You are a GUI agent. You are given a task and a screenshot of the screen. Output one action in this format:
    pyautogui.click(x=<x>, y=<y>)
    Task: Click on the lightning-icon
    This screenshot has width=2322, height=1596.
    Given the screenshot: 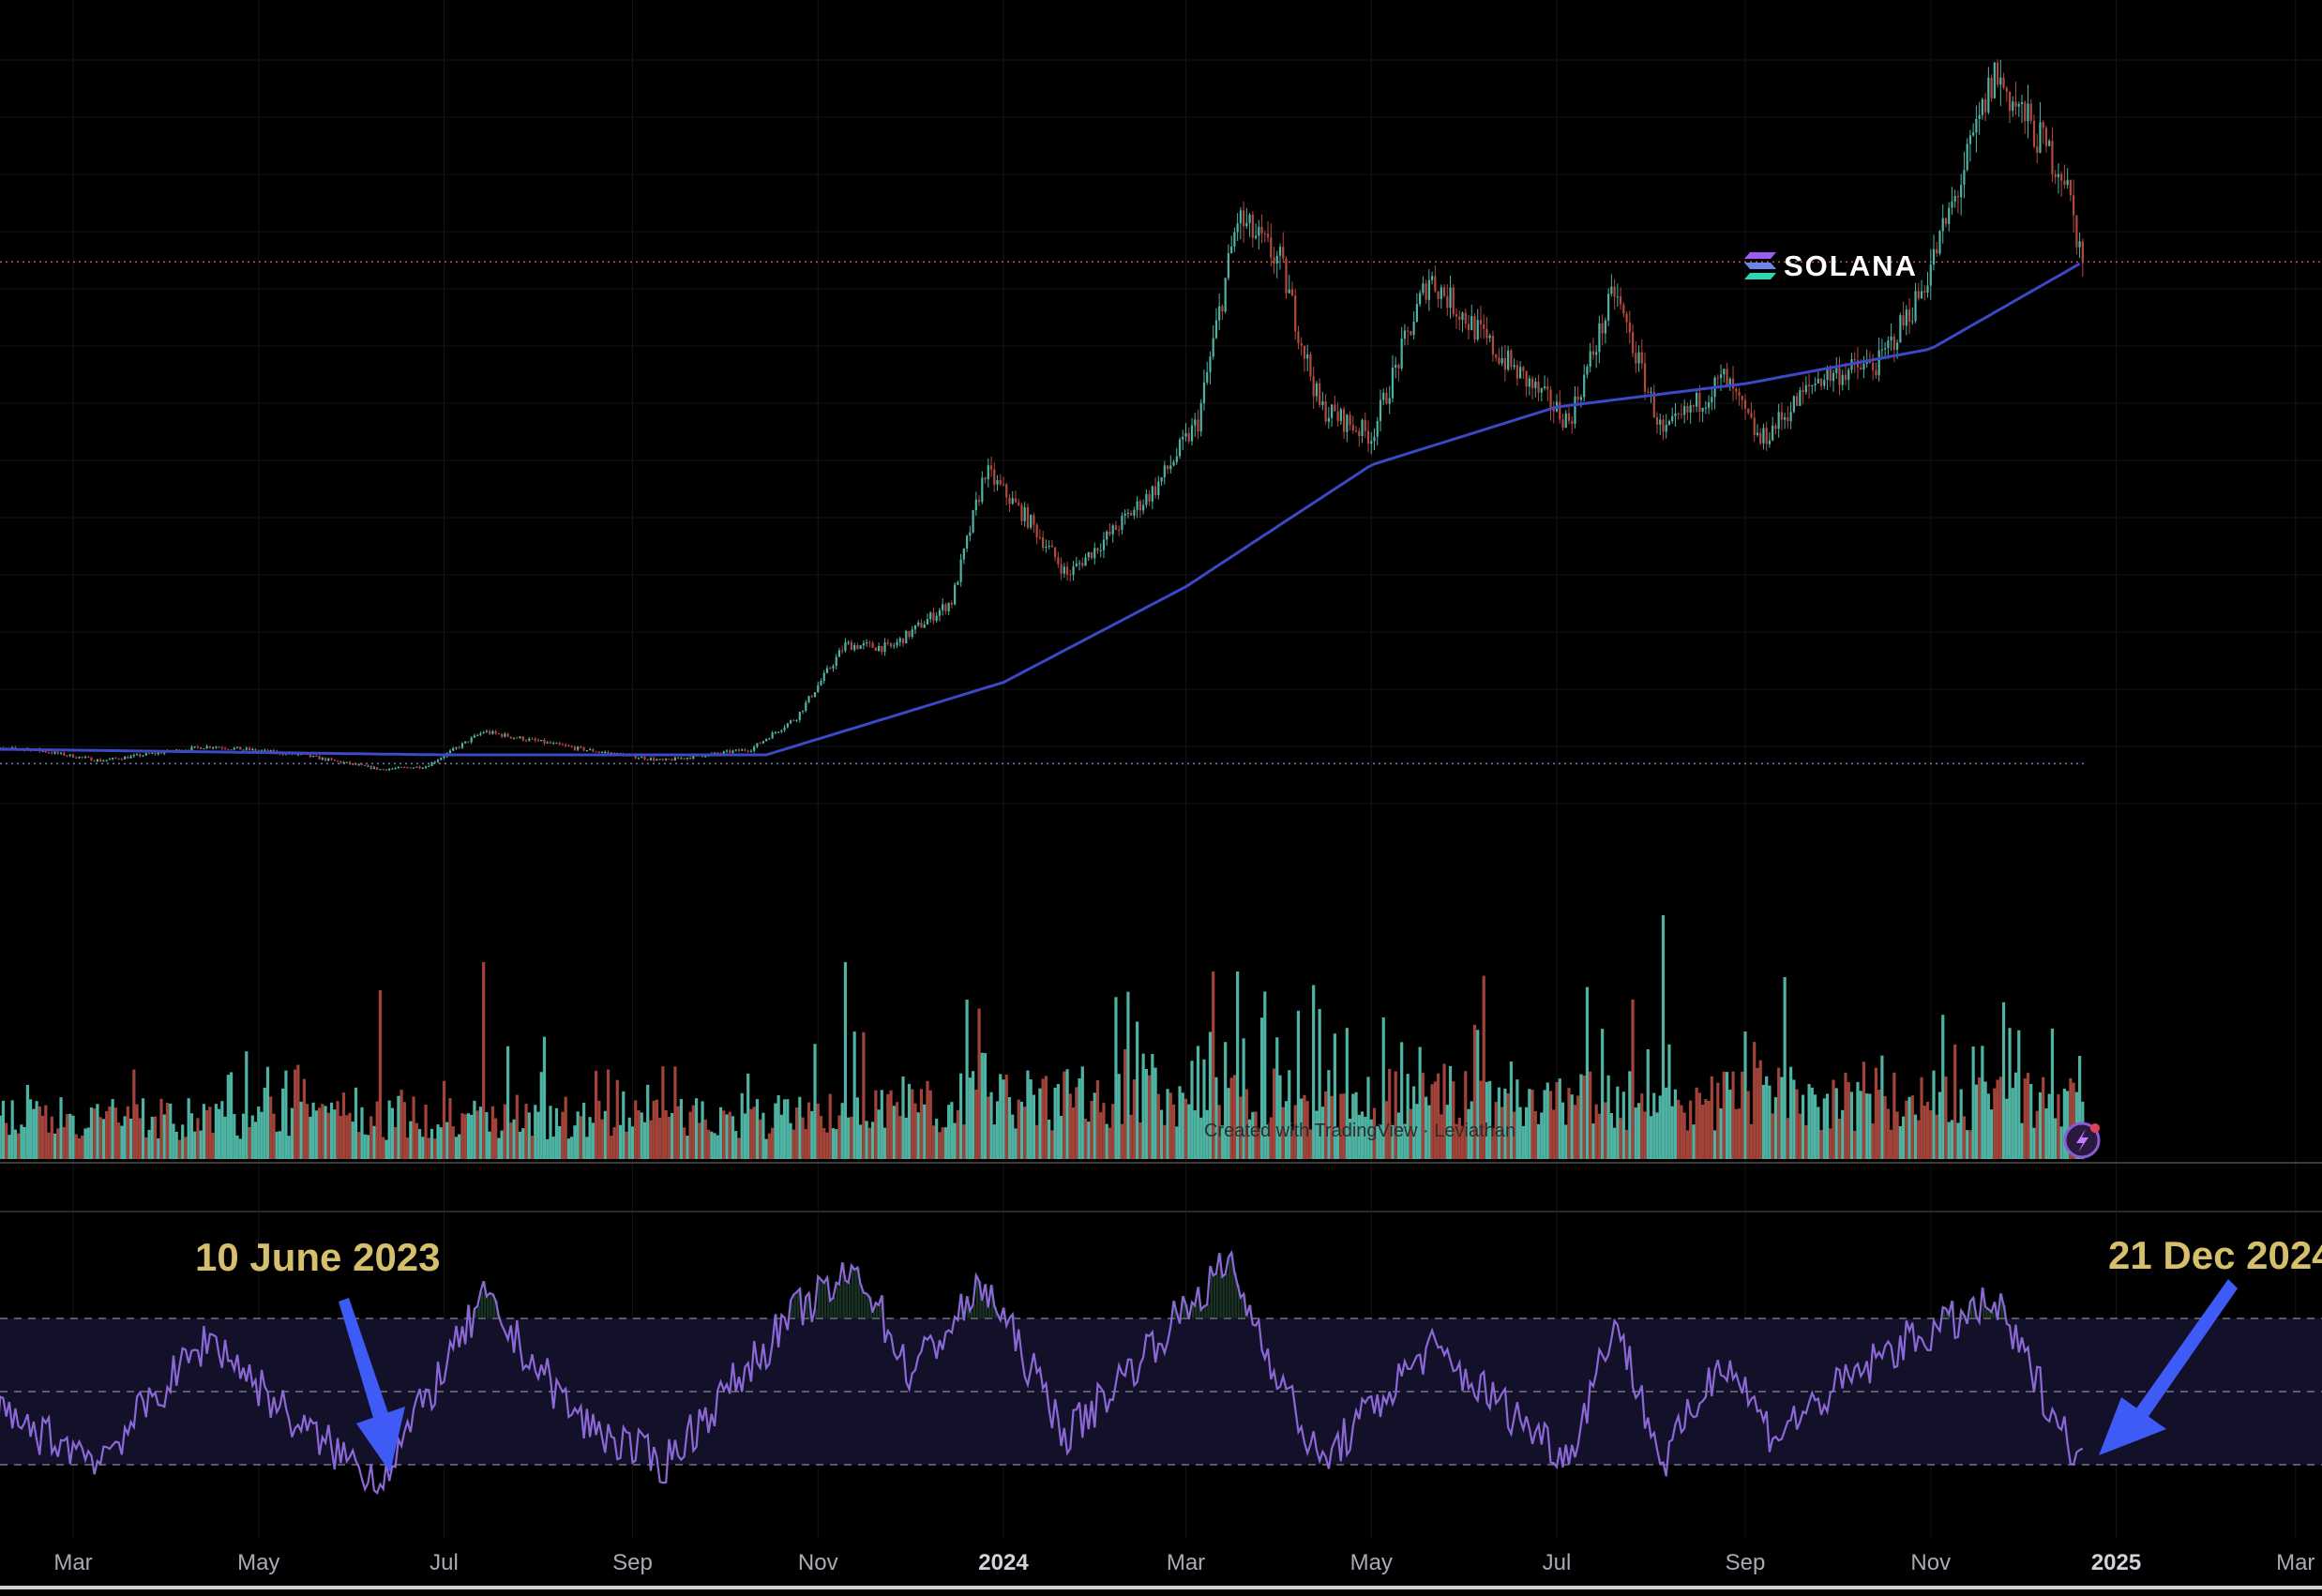 What is the action you would take?
    pyautogui.click(x=2082, y=1140)
    